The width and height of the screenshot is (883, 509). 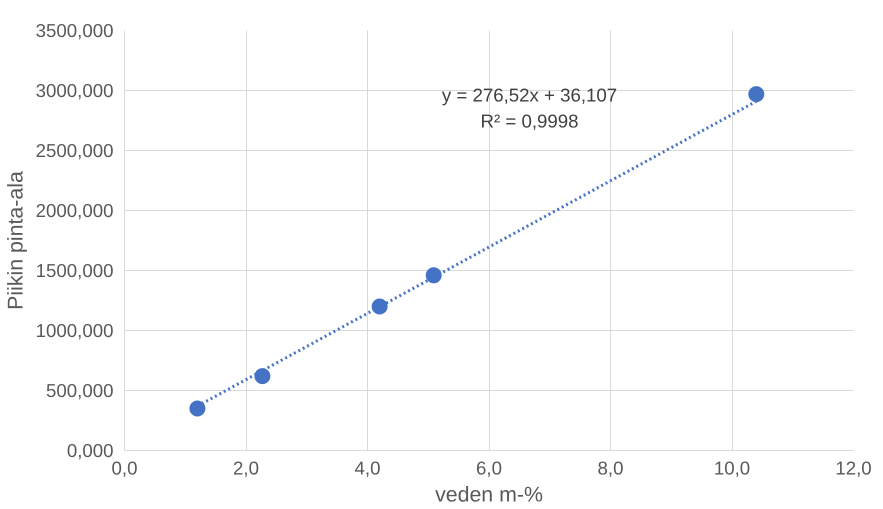 I want to click on y-tick-label: 0,000, so click(x=90, y=450).